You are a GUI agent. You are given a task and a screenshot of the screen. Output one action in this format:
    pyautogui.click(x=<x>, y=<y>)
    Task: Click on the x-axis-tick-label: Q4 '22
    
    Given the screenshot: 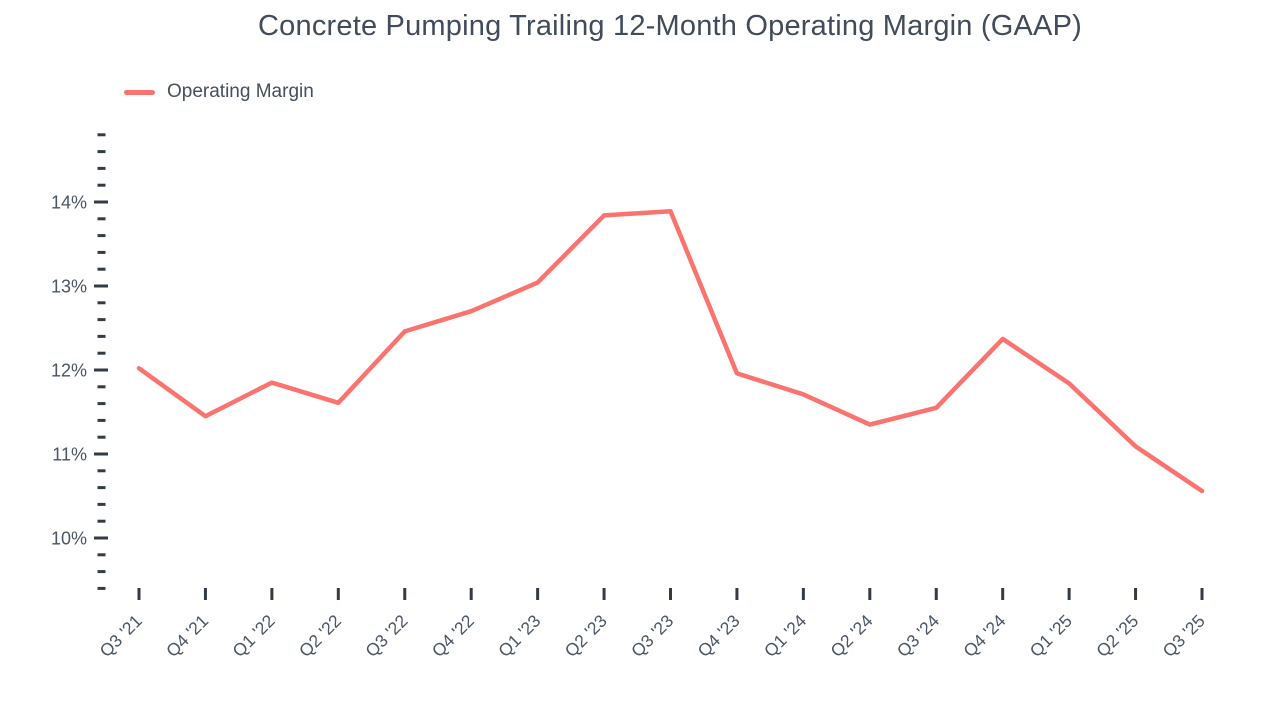 What is the action you would take?
    pyautogui.click(x=453, y=636)
    